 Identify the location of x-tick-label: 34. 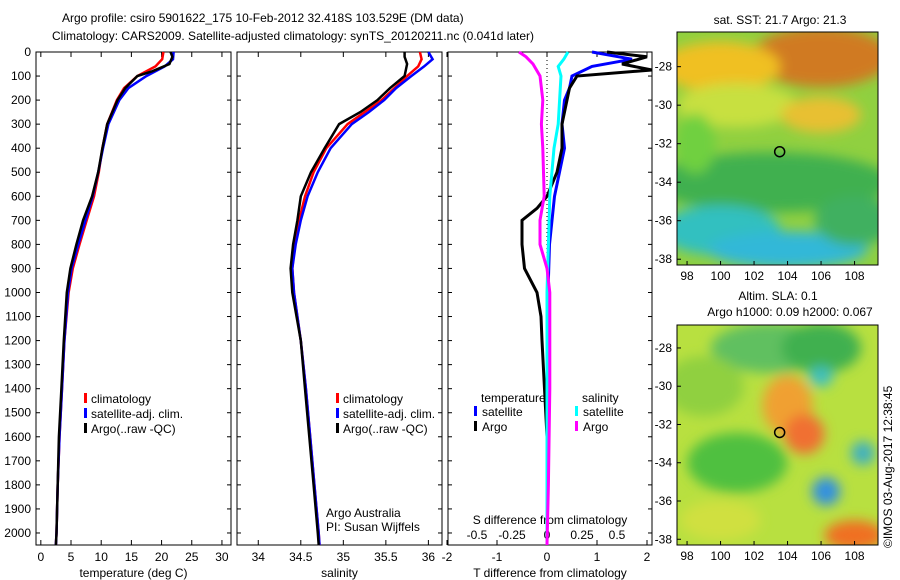
(259, 557).